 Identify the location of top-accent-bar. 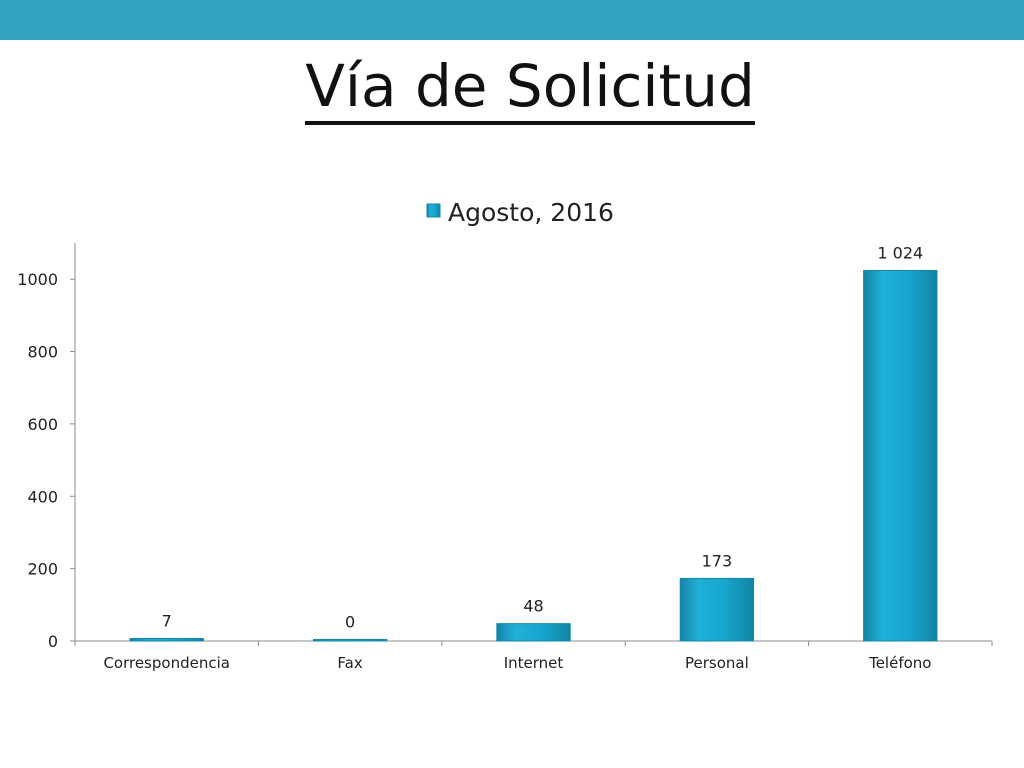
(512, 20).